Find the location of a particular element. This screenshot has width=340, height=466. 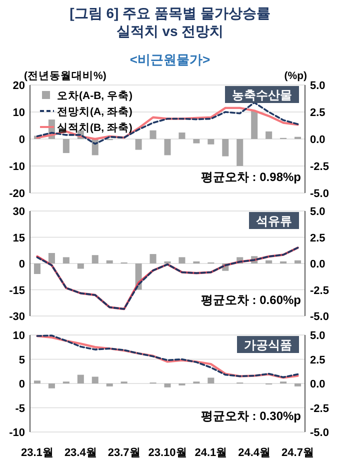

annotation: 가공식품 is located at coordinates (268, 345).